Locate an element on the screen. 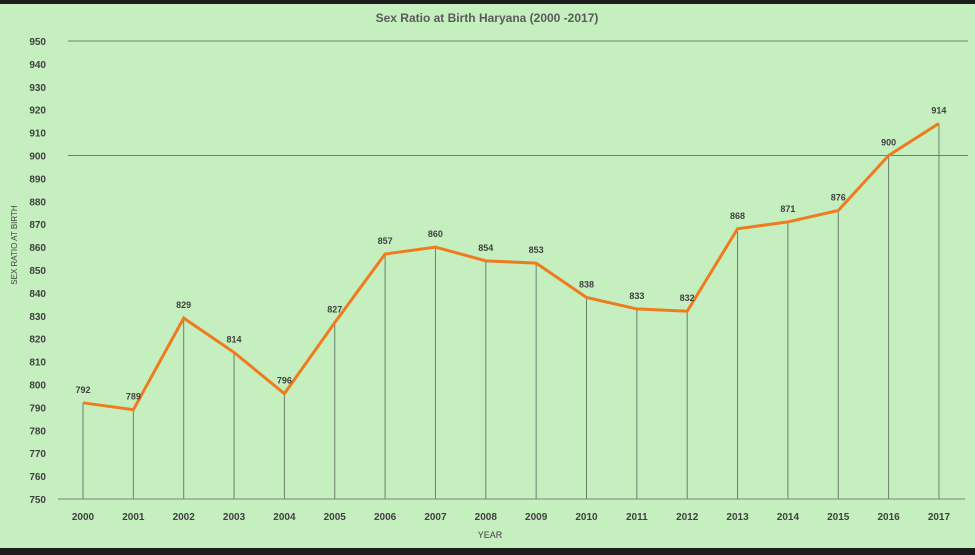 Image resolution: width=975 pixels, height=555 pixels. y-tick-label: 790 is located at coordinates (37, 408).